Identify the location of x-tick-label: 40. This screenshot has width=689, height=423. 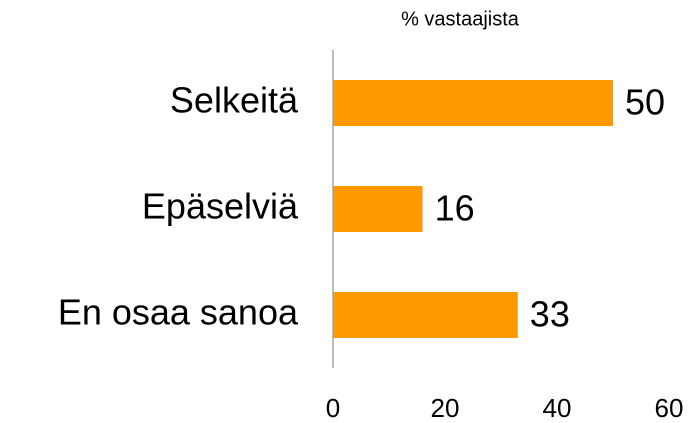
(557, 408).